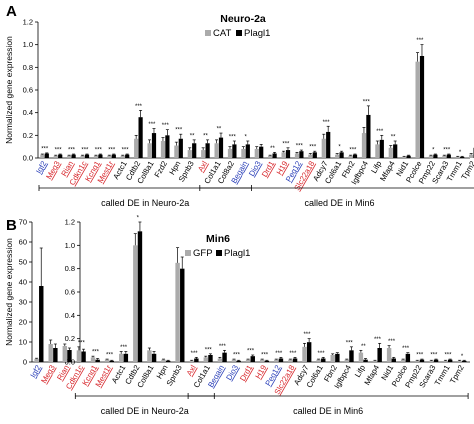 This screenshot has width=474, height=424. I want to click on x-tick-label: Fzd2, so click(161, 170).